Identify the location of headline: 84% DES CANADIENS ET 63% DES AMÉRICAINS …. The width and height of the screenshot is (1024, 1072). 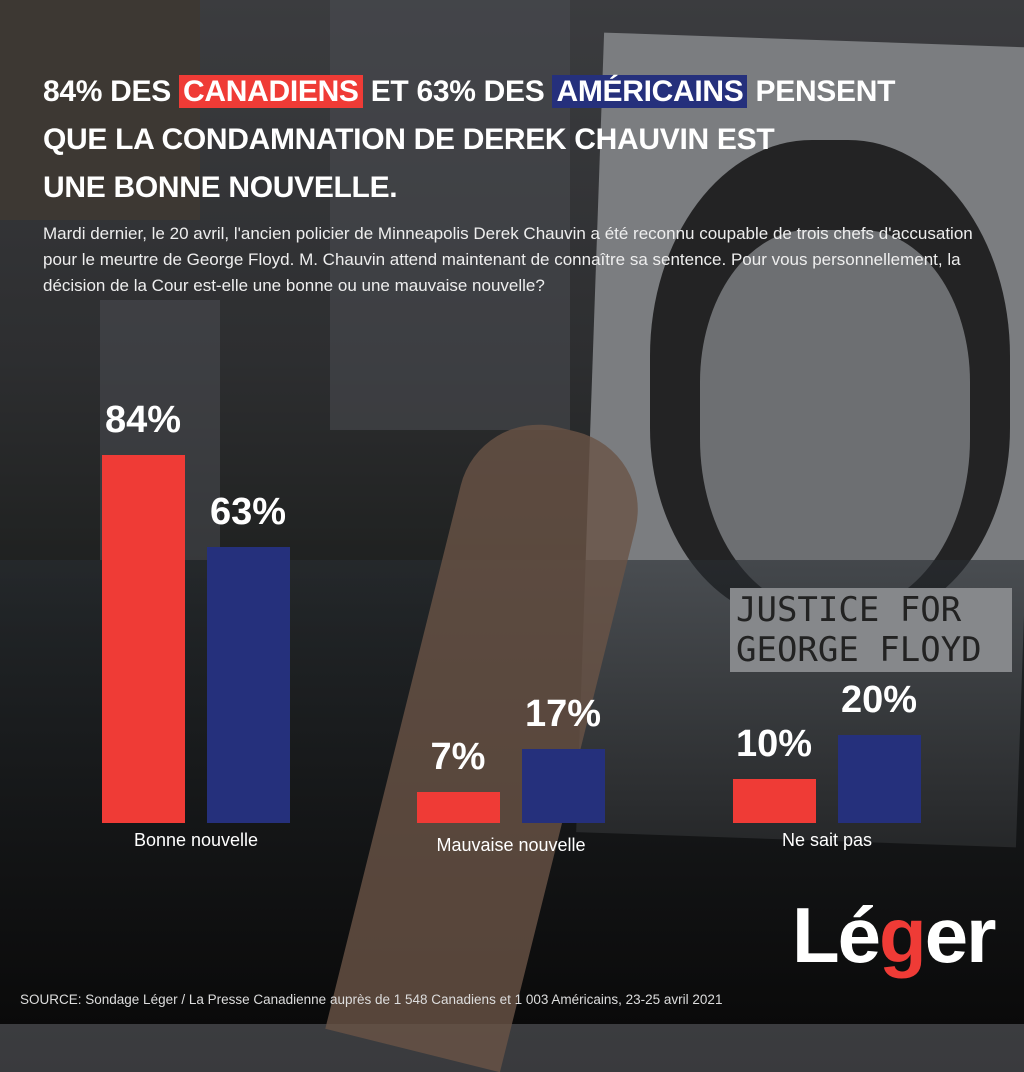
(469, 140).